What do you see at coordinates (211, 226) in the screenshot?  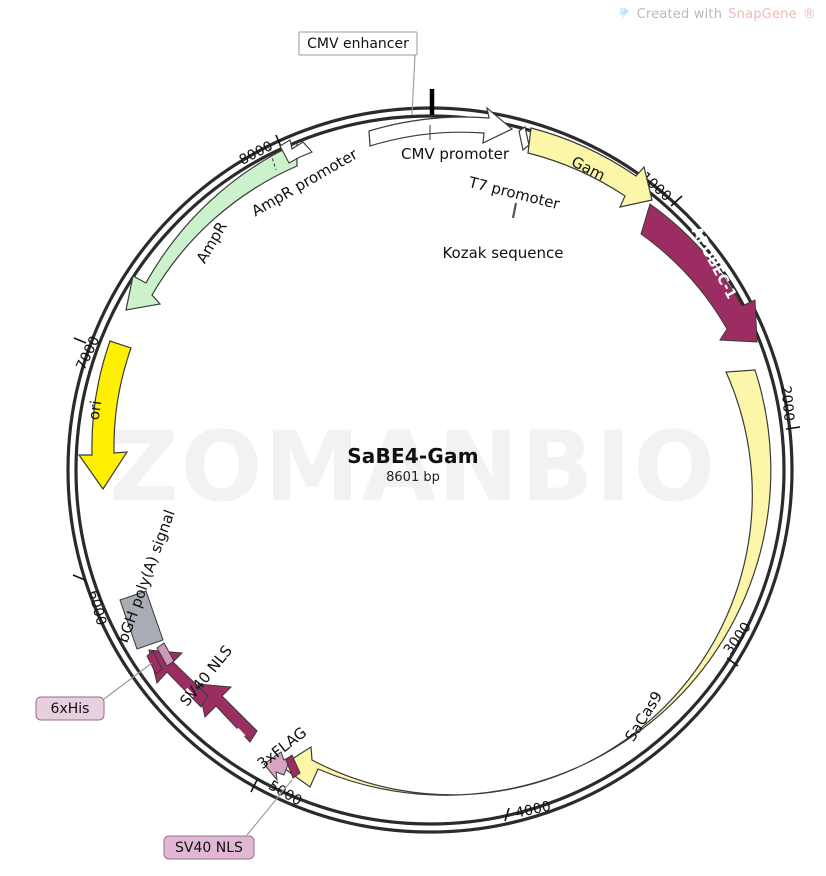 I see `feature-ampr` at bounding box center [211, 226].